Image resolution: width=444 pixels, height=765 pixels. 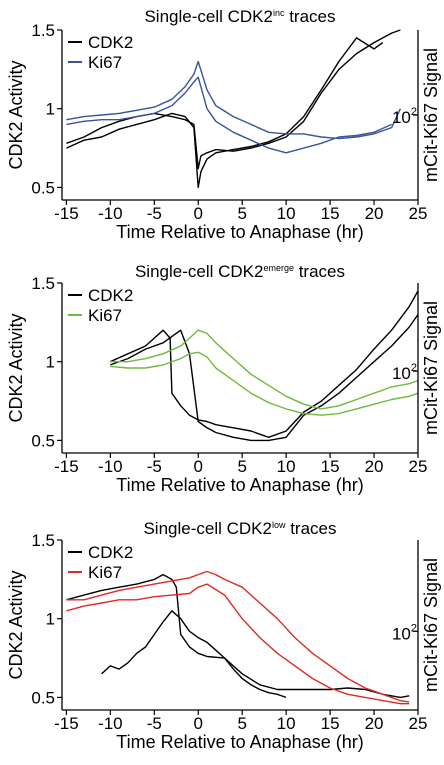 What do you see at coordinates (278, 268) in the screenshot?
I see `chart-title-superscript: emerge` at bounding box center [278, 268].